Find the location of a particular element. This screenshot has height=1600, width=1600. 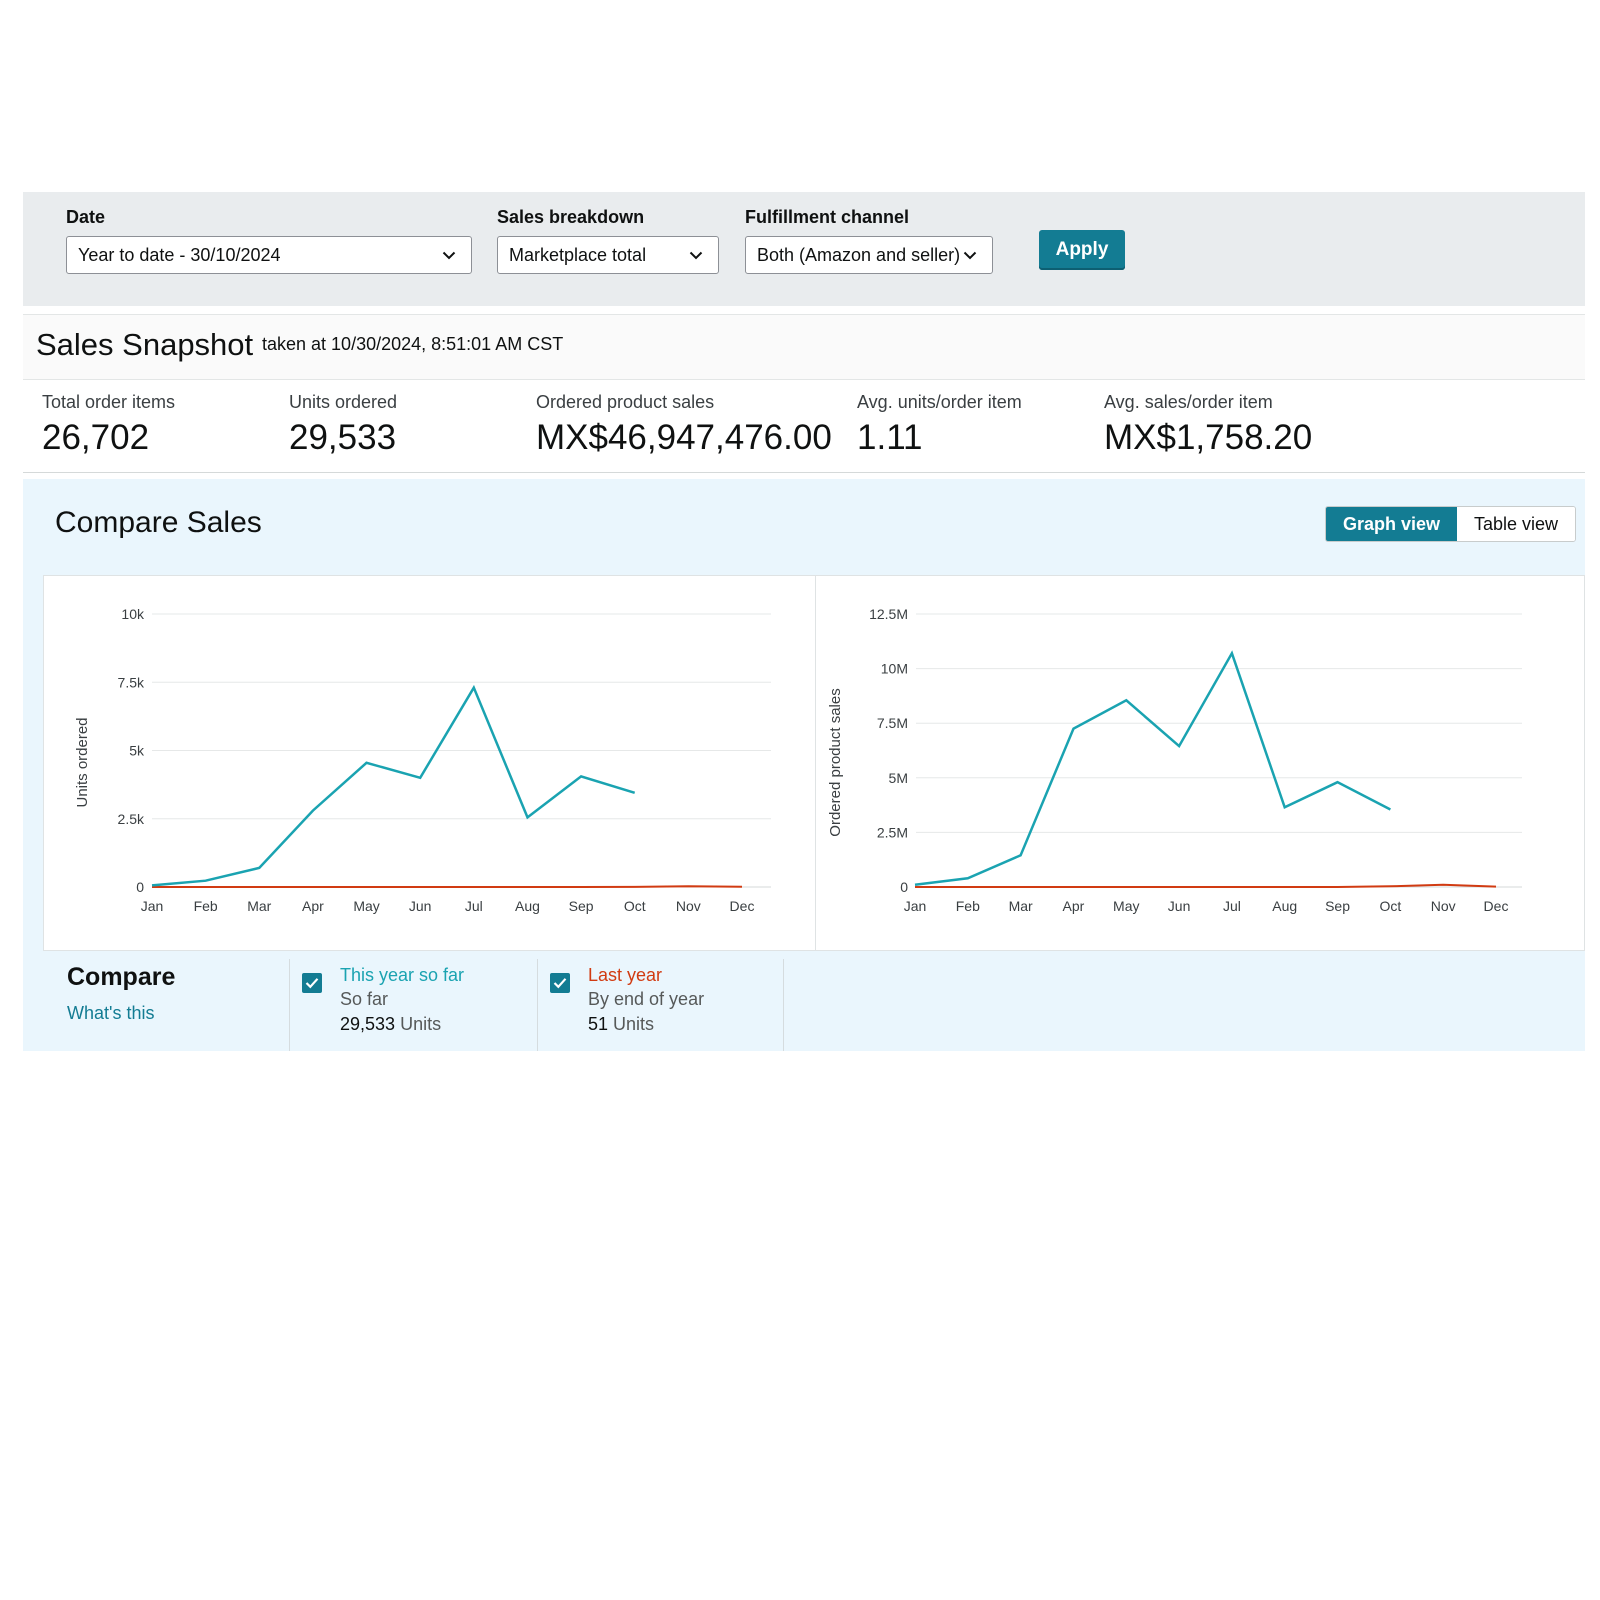

channel-select: Both (Amazon and seller) is located at coordinates (869, 255).